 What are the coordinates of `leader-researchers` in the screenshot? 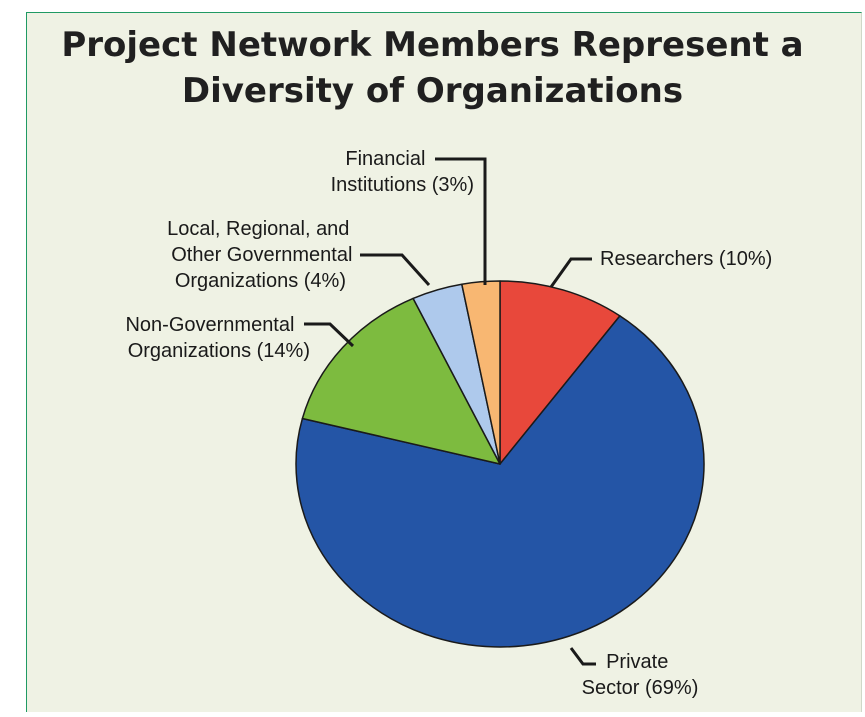 It's located at (570, 272).